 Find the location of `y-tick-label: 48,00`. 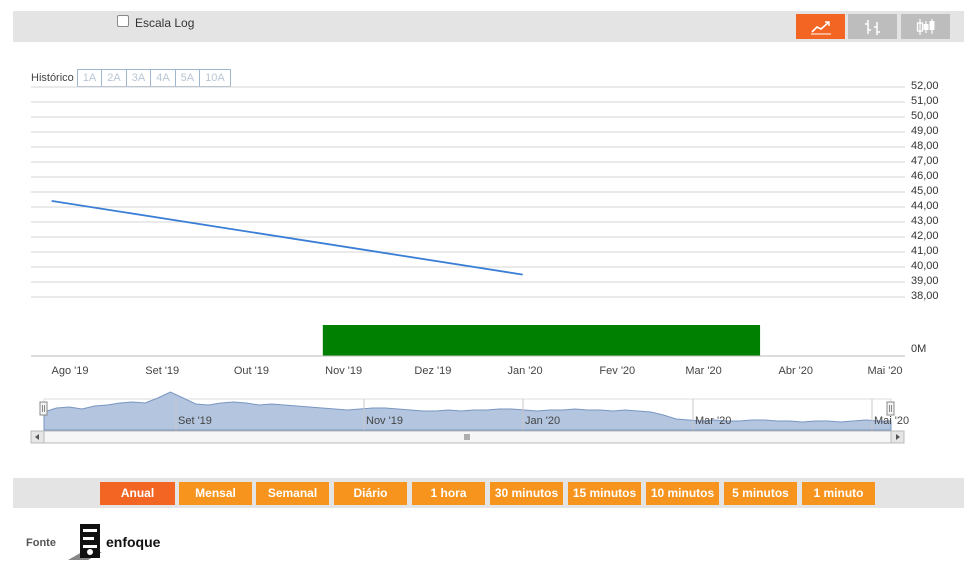

y-tick-label: 48,00 is located at coordinates (925, 146).